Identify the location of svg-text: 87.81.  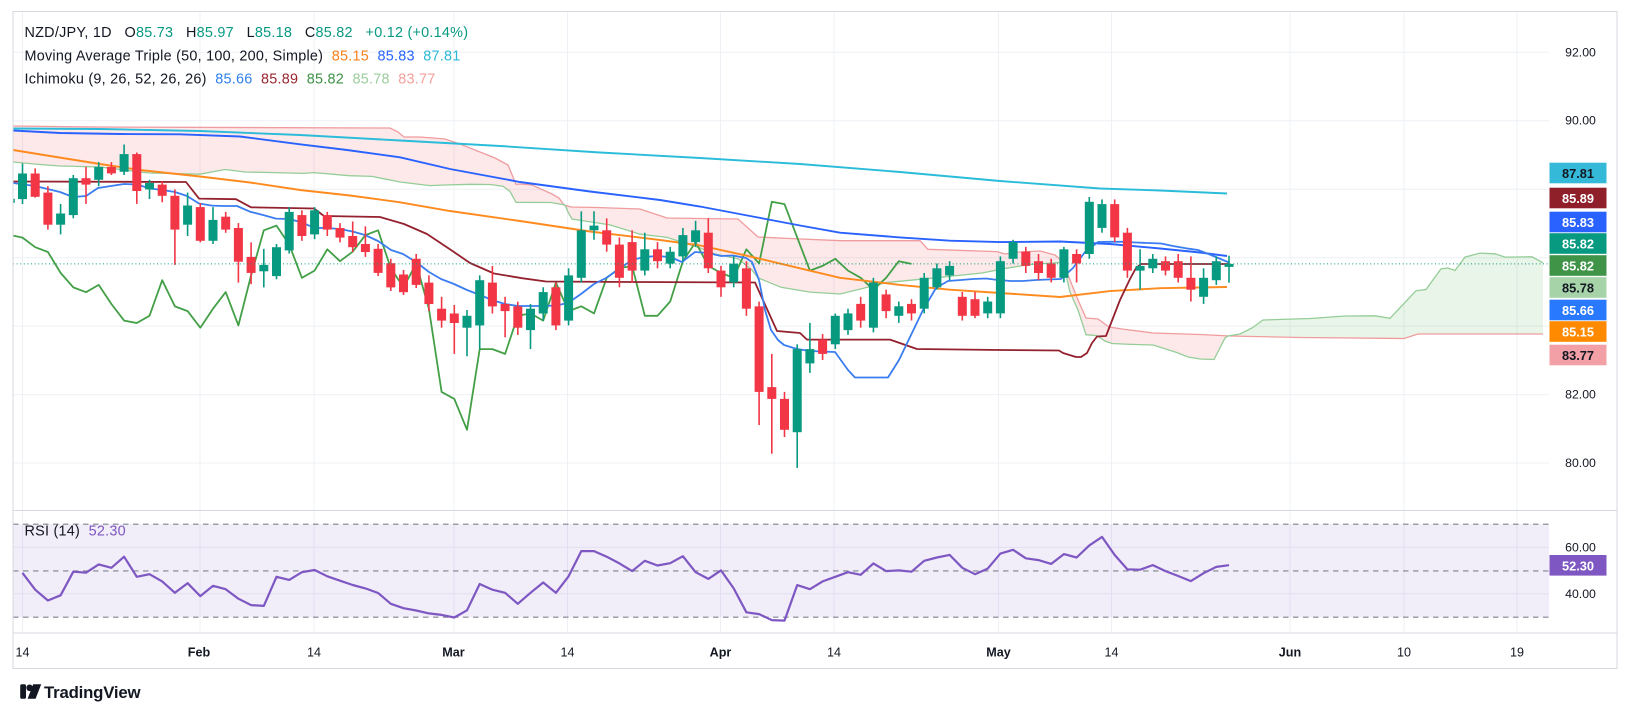
(1578, 173).